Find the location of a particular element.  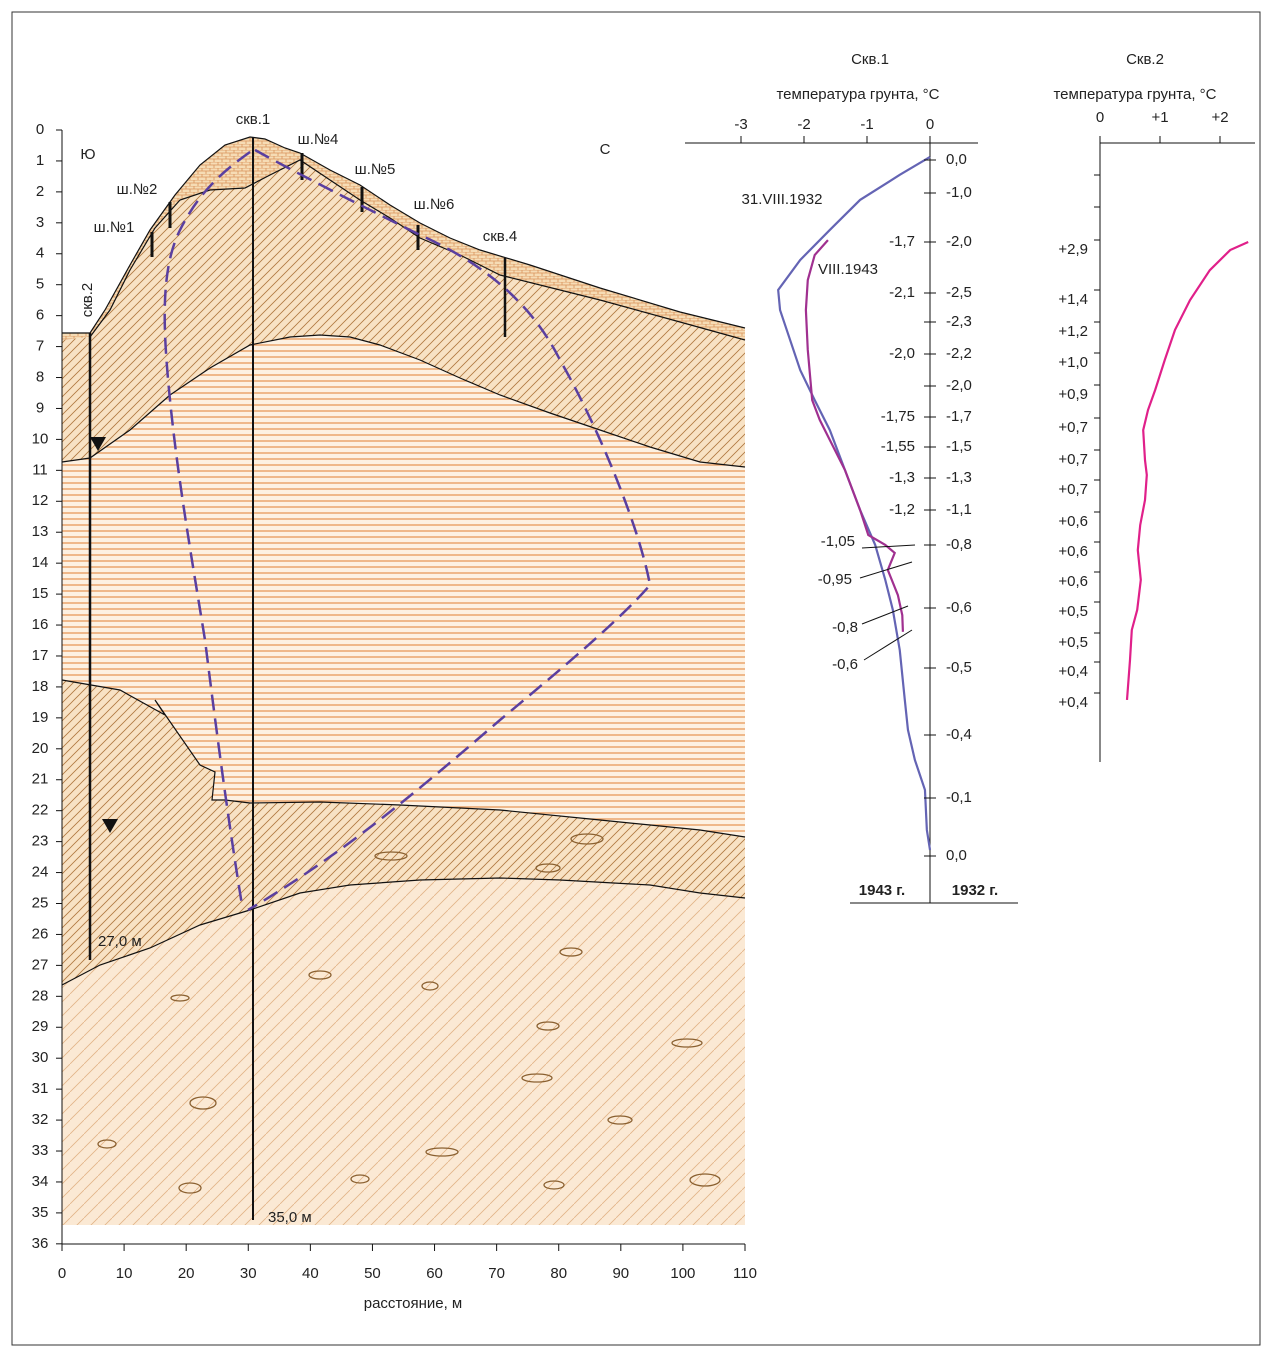

label: Ю is located at coordinates (87, 154).